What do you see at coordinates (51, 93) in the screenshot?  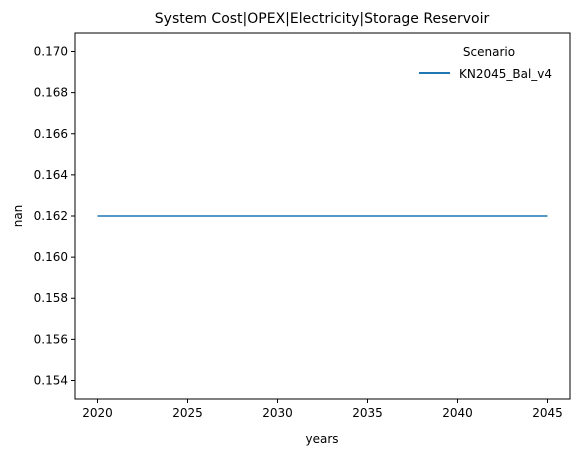 I see `y-tick-label: 0.168` at bounding box center [51, 93].